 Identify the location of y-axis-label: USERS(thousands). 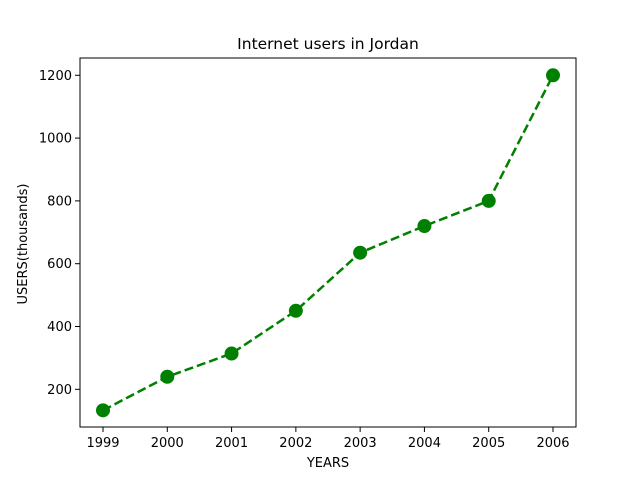
(23, 244).